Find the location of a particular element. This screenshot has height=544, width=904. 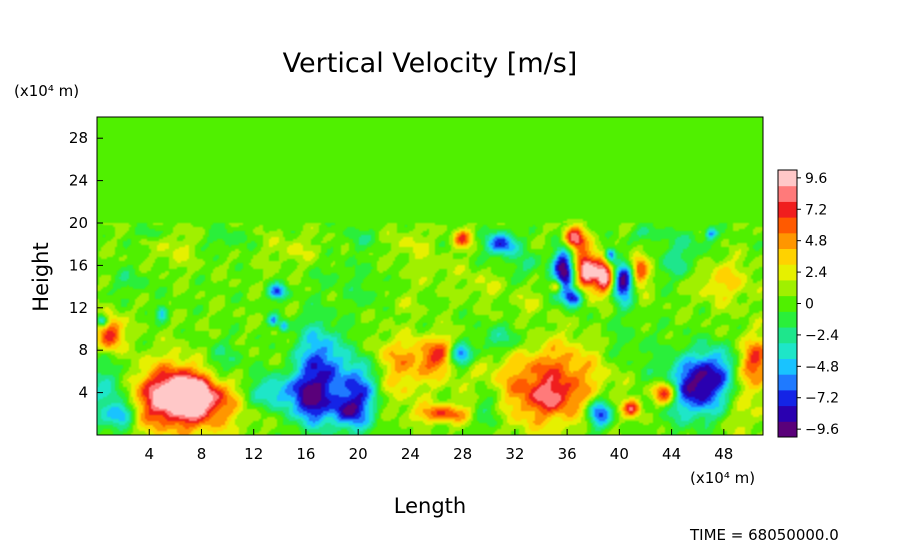

x-tick-label: 28 is located at coordinates (462, 454).